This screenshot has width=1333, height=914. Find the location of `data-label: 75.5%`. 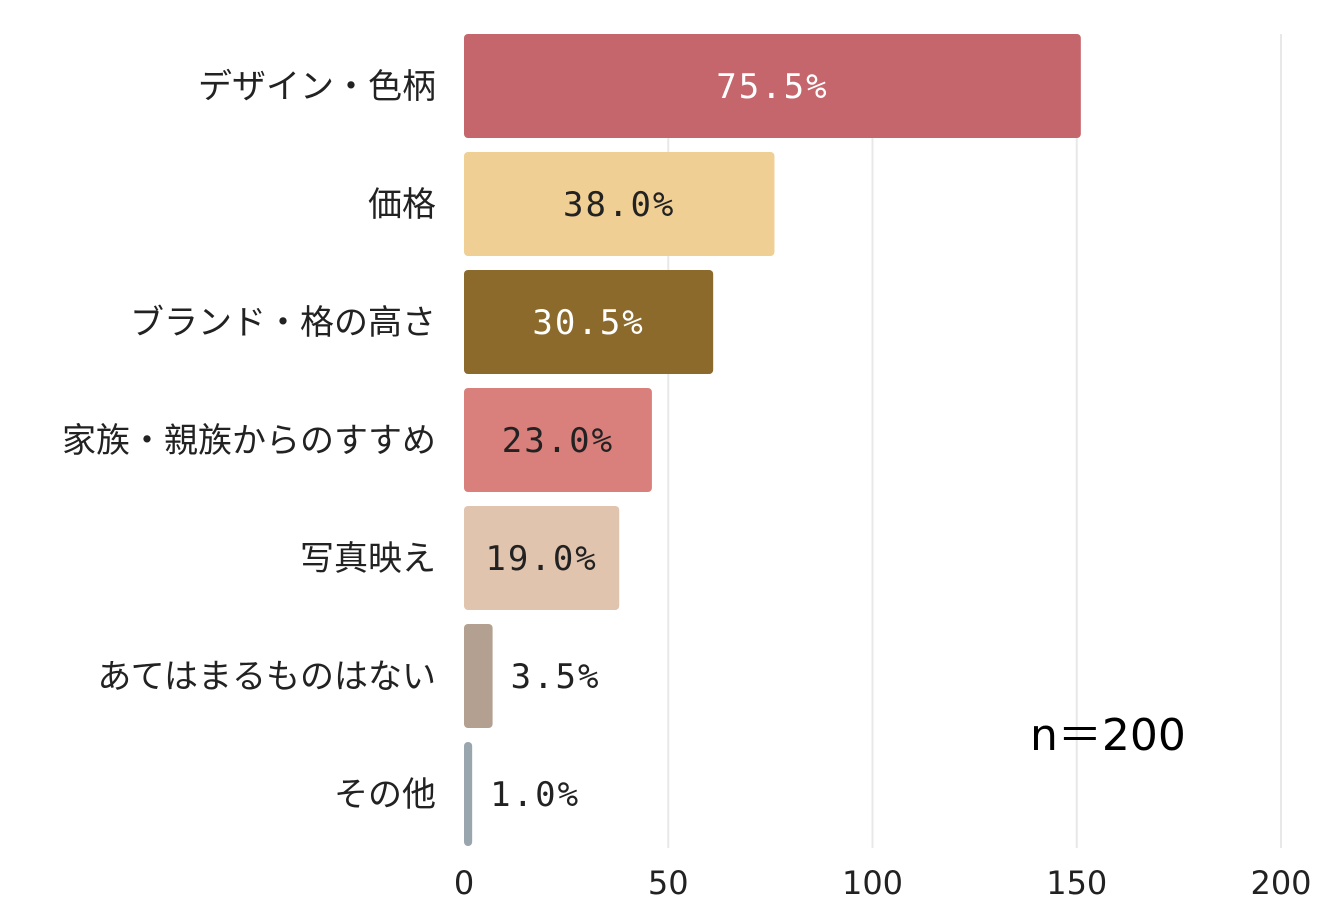

data-label: 75.5% is located at coordinates (772, 87).